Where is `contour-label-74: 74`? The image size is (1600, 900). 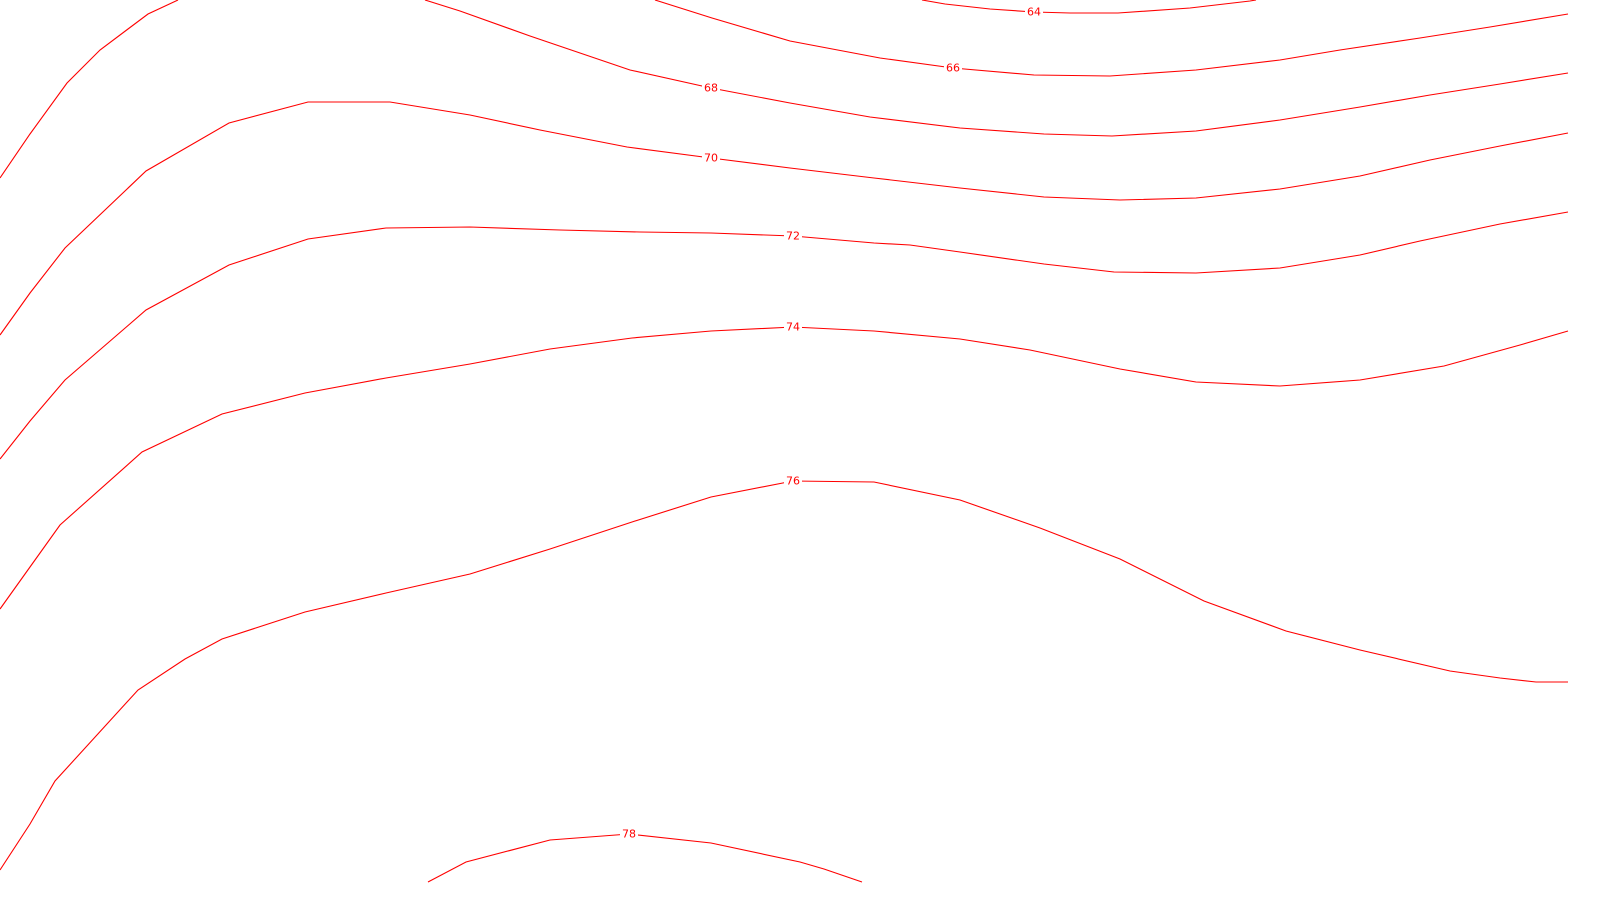
contour-label-74: 74 is located at coordinates (793, 327).